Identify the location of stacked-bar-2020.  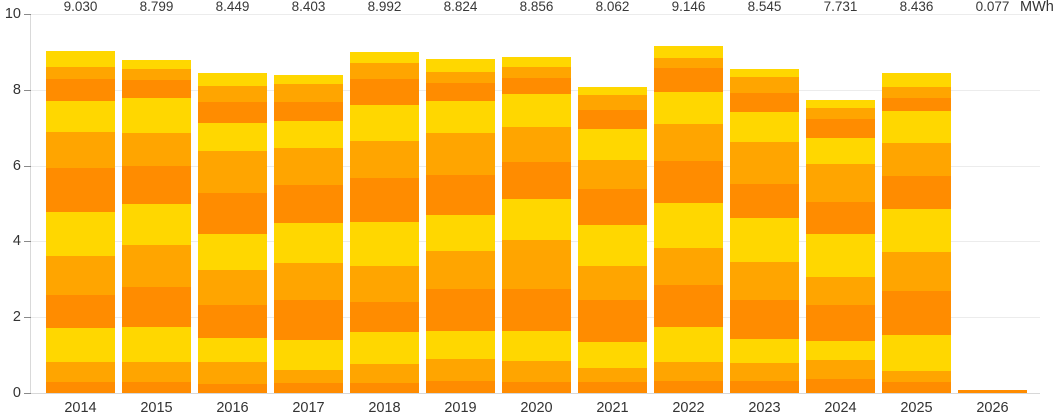
(536, 225).